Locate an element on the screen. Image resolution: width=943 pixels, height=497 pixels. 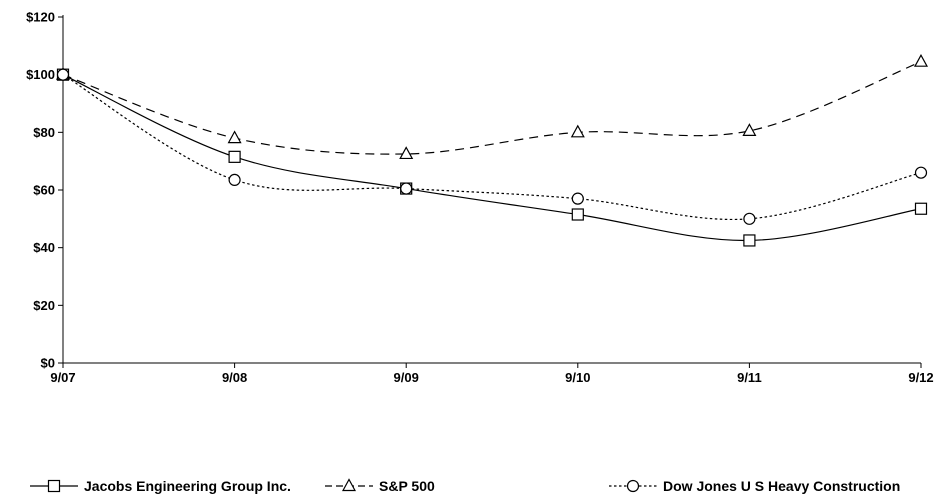
x-tick-label: 9/09 is located at coordinates (406, 377).